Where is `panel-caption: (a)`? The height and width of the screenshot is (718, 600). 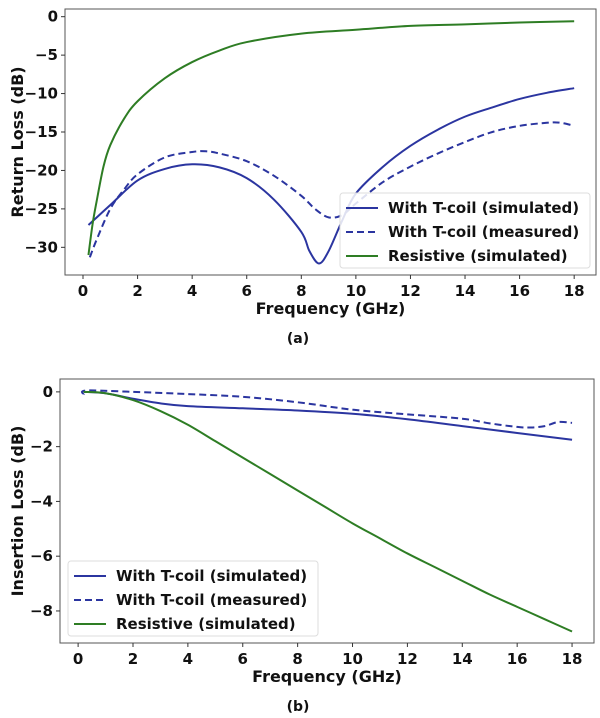
panel-caption: (a) is located at coordinates (298, 339).